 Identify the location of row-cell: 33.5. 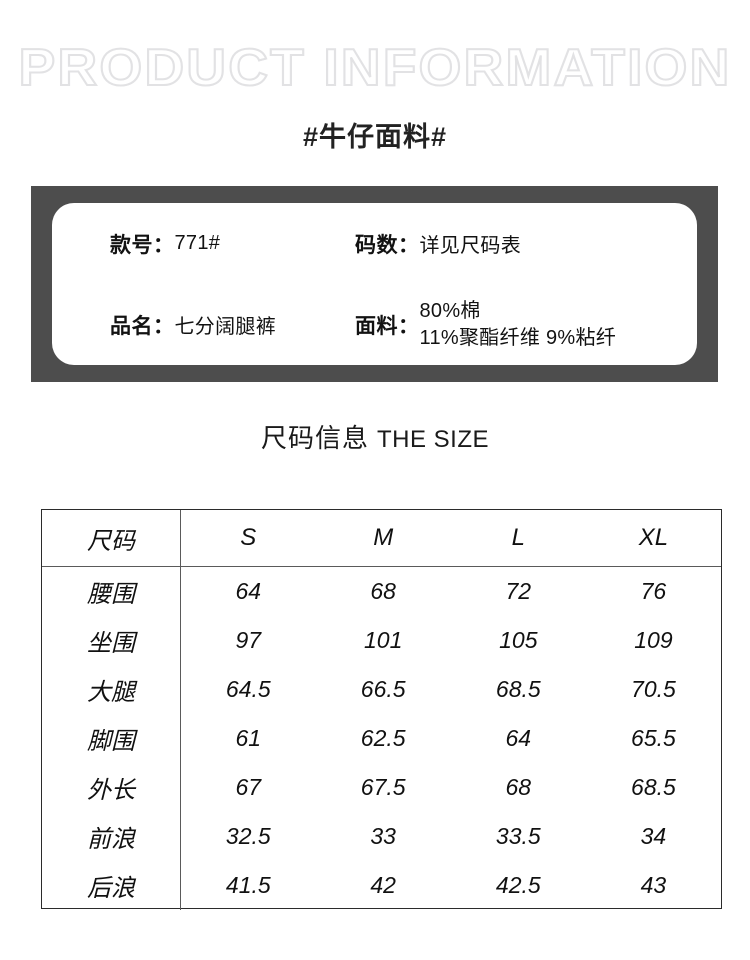
(518, 836).